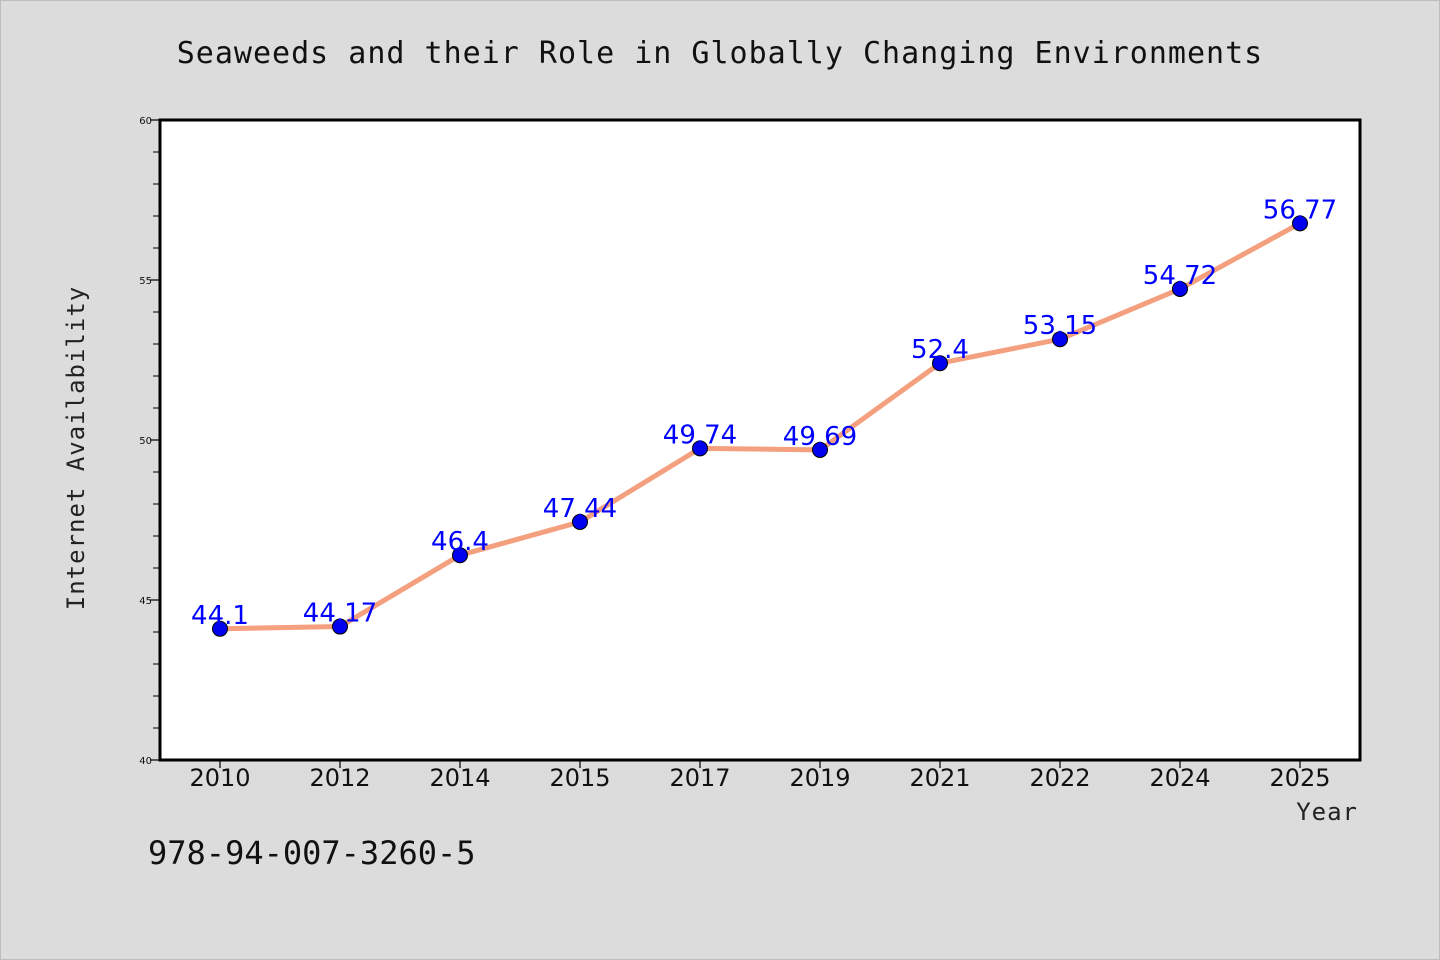 The image size is (1440, 960). Describe the element at coordinates (1180, 276) in the screenshot. I see `data-label: 54.72` at that location.